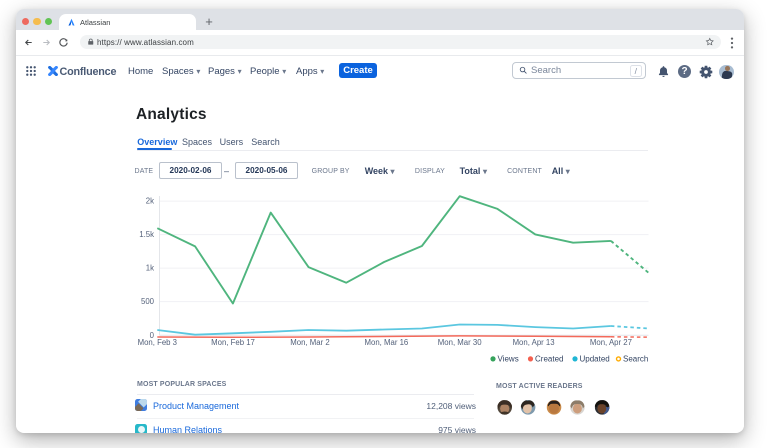 The image size is (770, 448). Describe the element at coordinates (534, 342) in the screenshot. I see `svg-text: Mon, Apr 13` at that location.